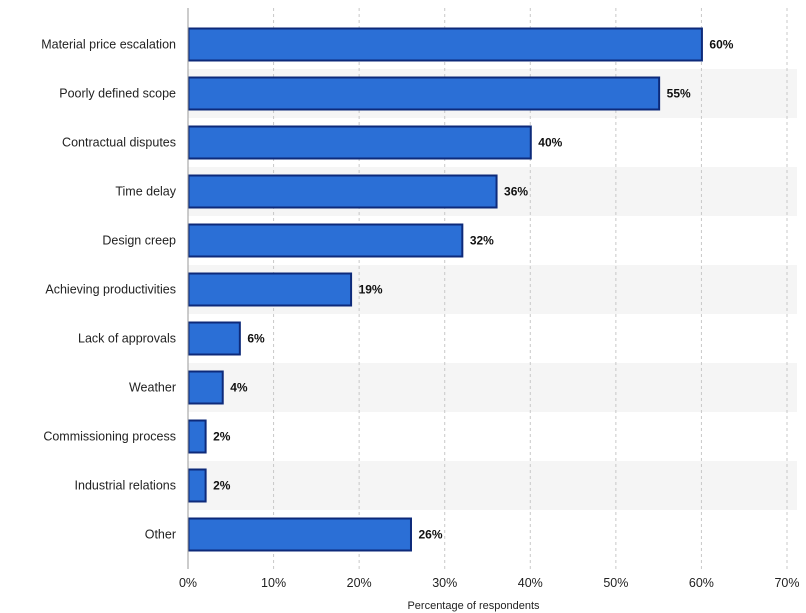  Describe the element at coordinates (119, 143) in the screenshot. I see `category-label: Contractual disputes` at that location.